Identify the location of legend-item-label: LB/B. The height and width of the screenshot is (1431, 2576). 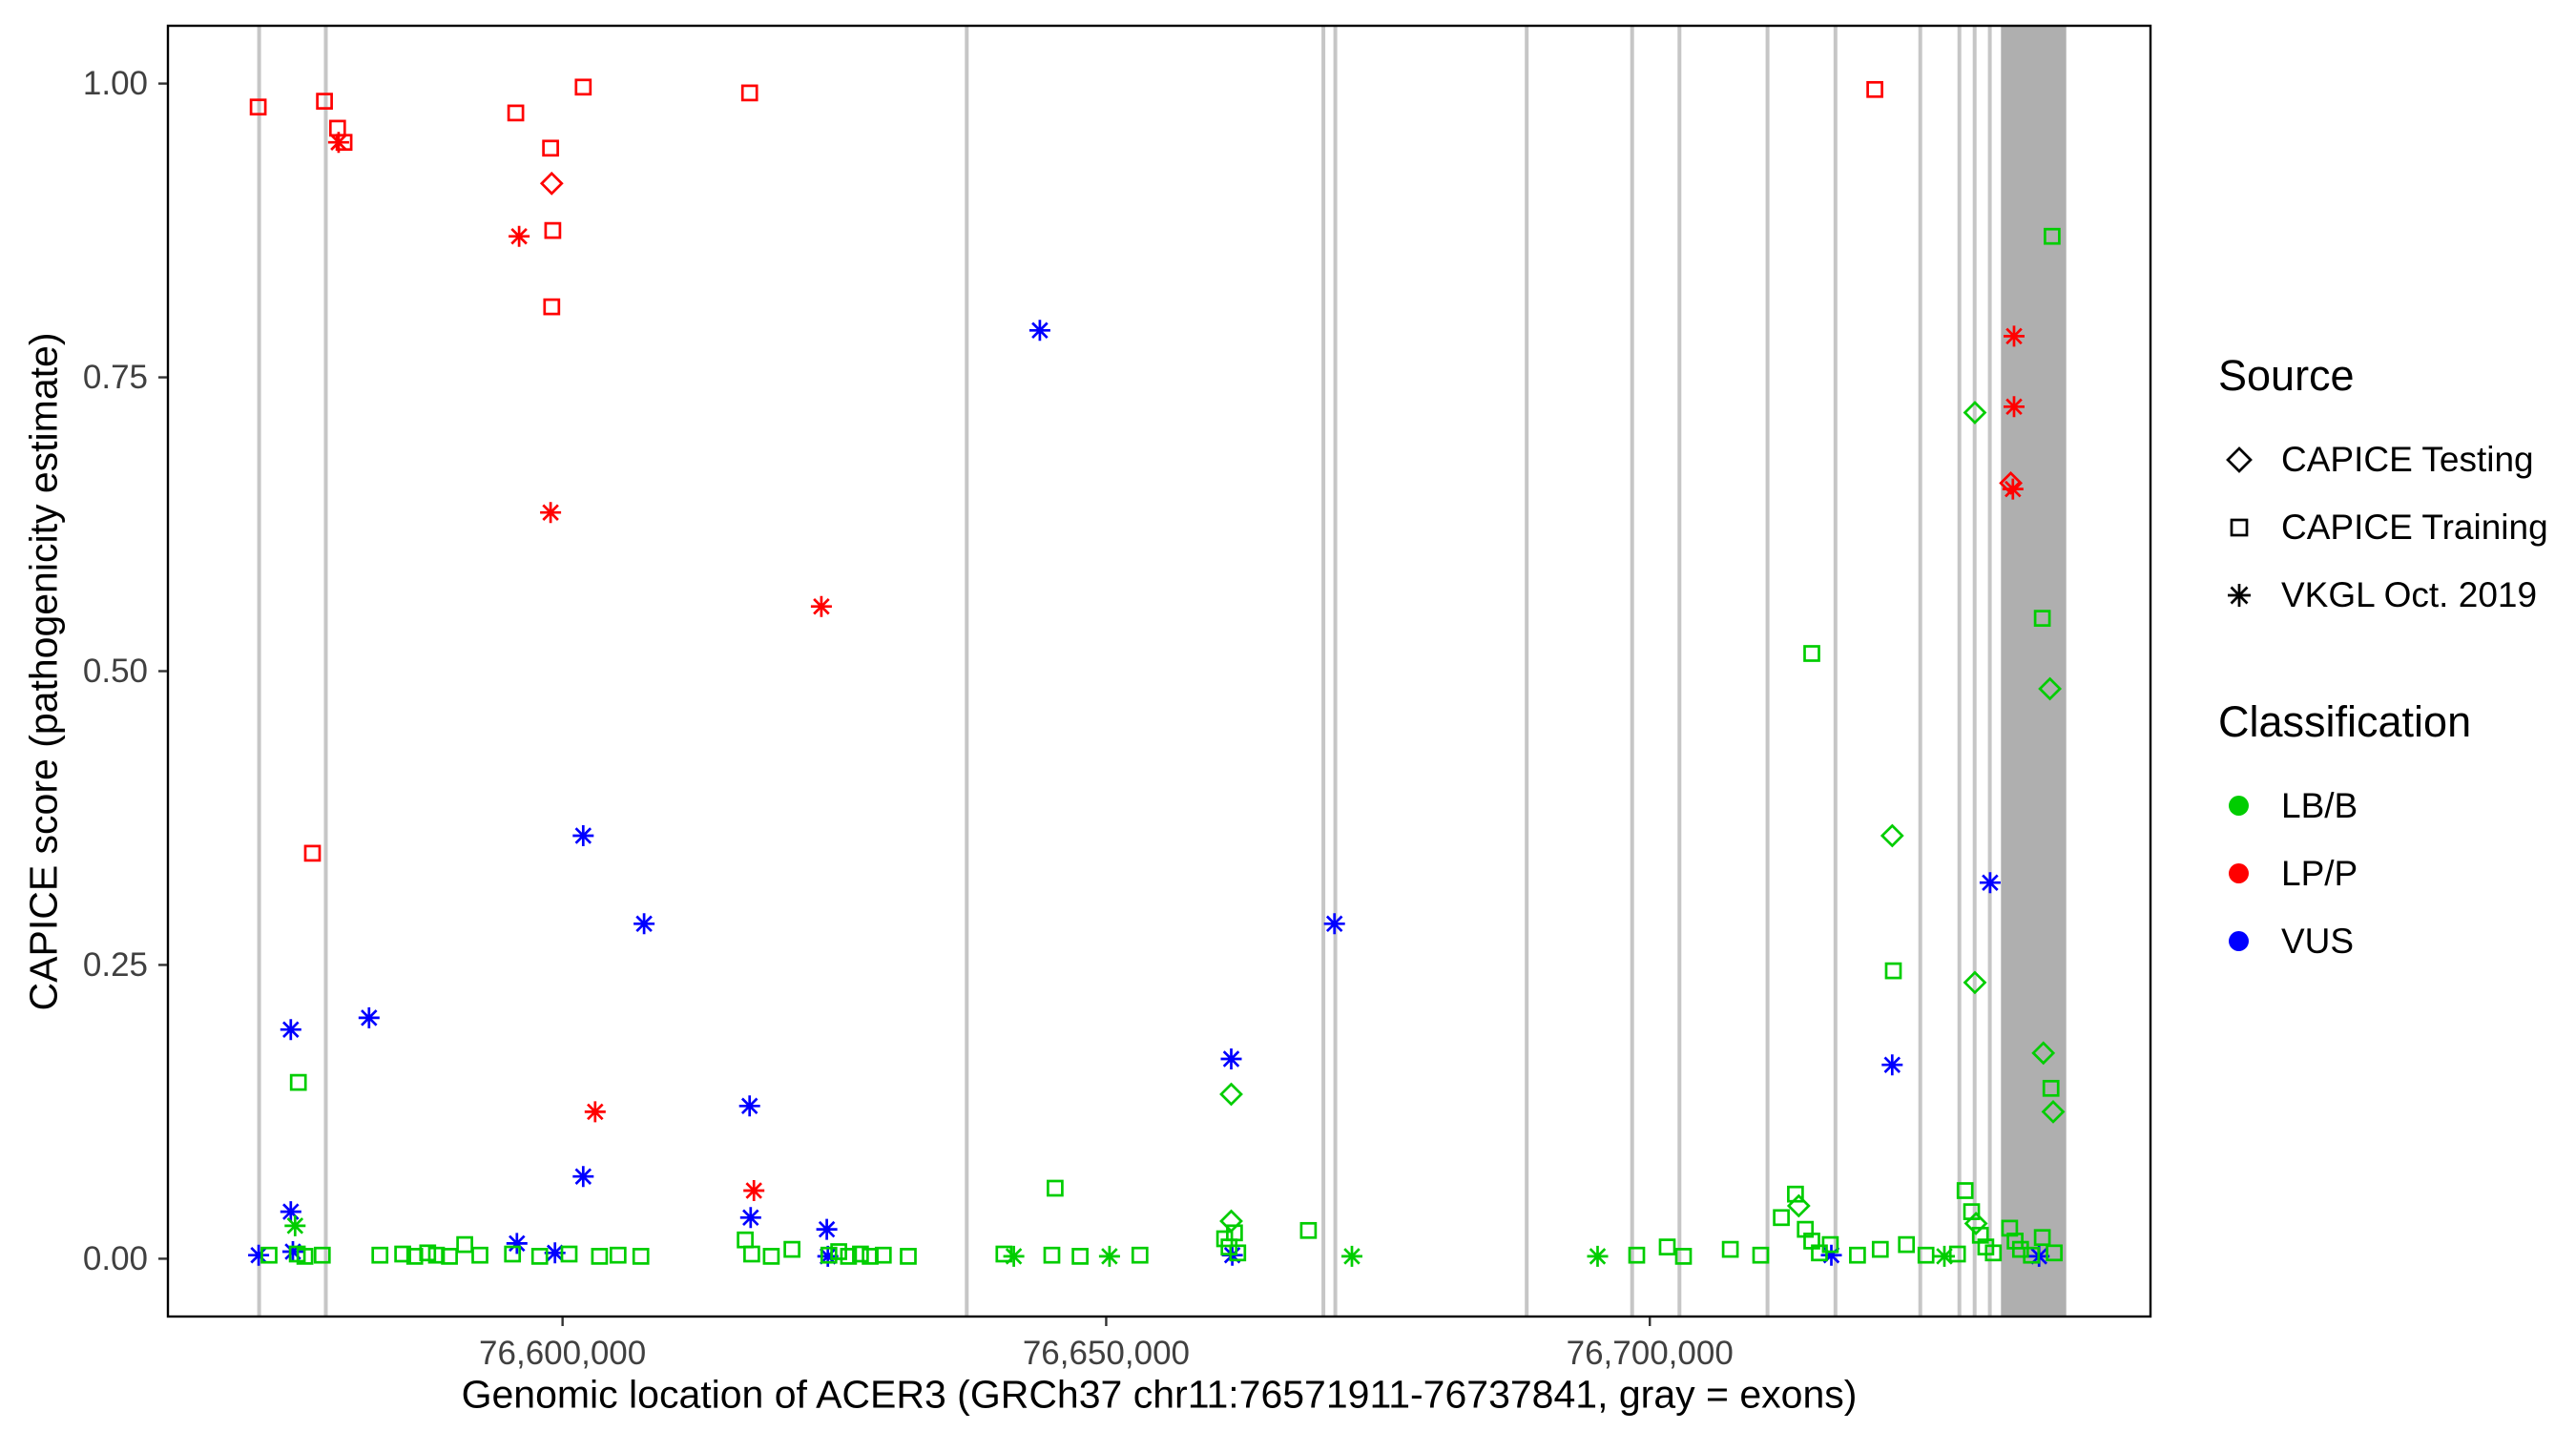
(2319, 805).